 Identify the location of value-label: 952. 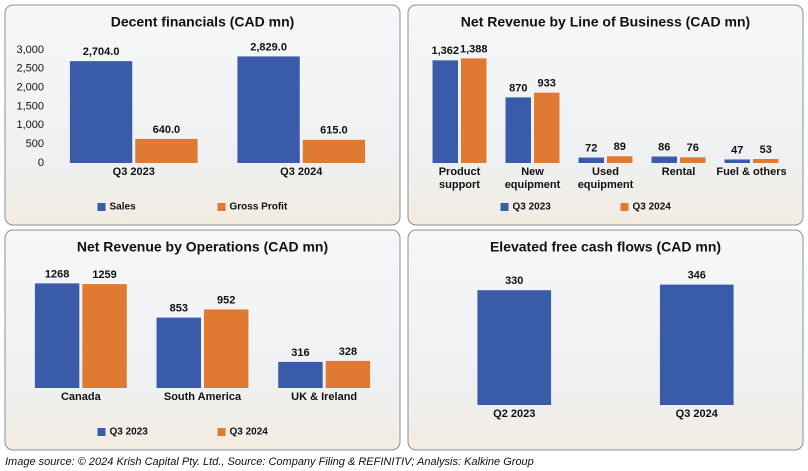
(226, 300).